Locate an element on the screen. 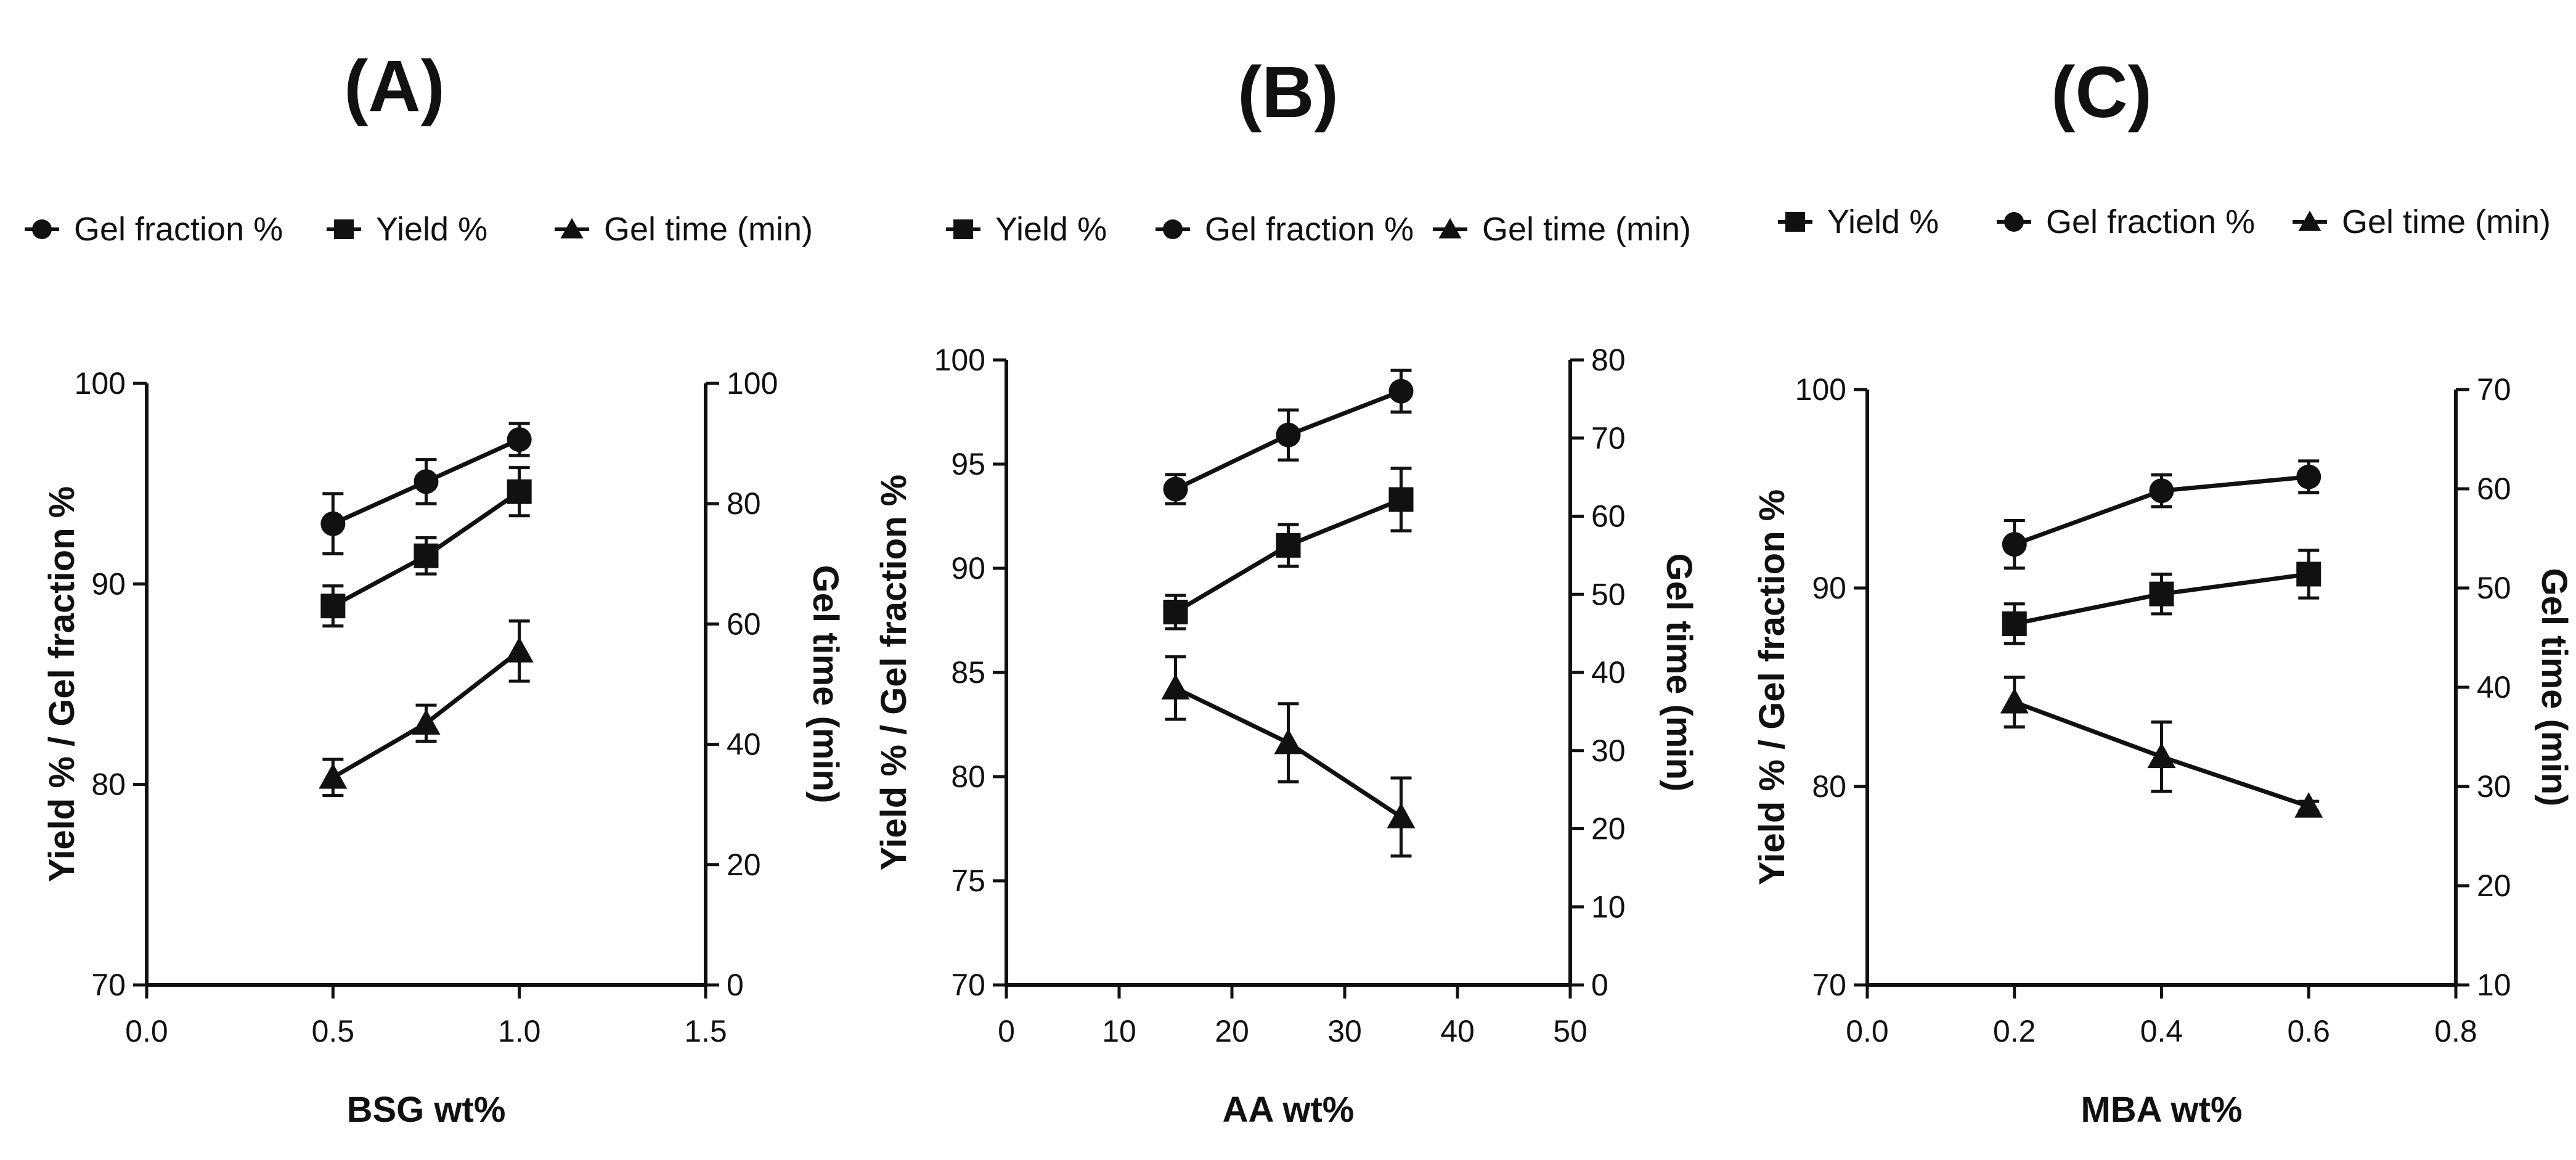 This screenshot has height=1160, width=2576. x-tick-label: 0.4 is located at coordinates (2161, 1031).